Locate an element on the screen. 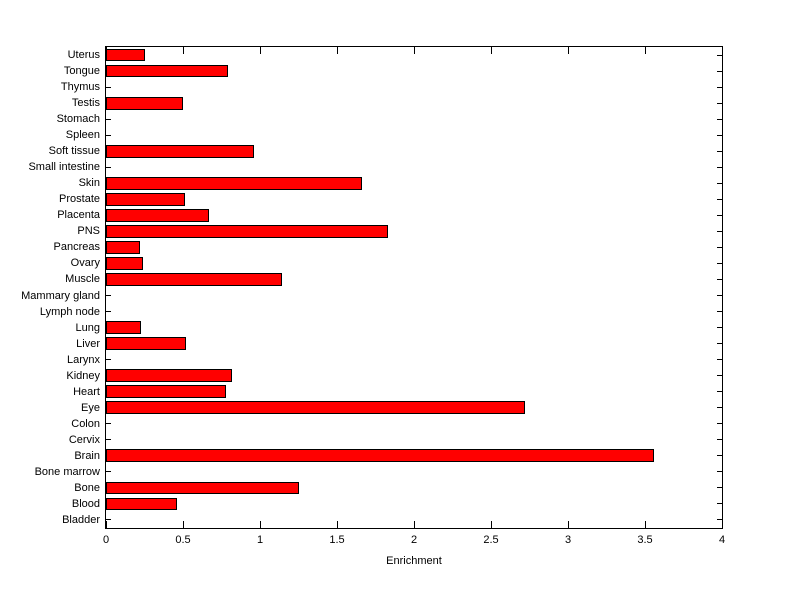  y-axis-tick-label: Blood is located at coordinates (85, 503).